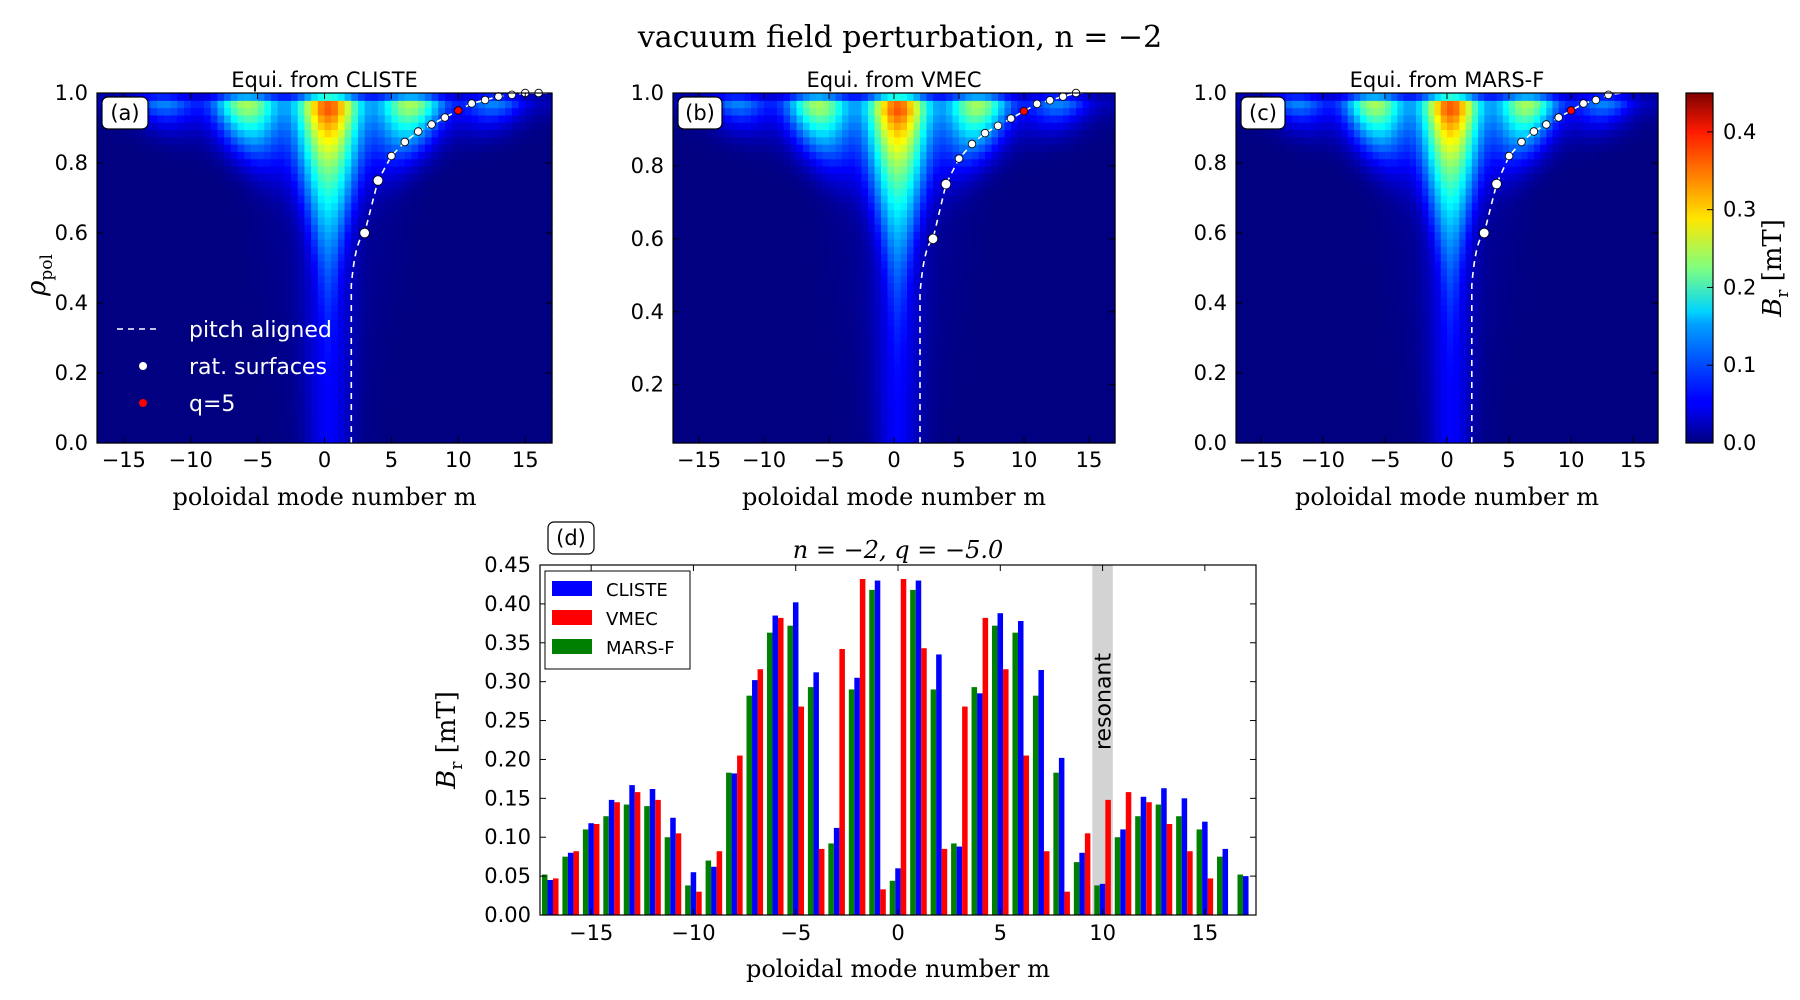 The width and height of the screenshot is (1800, 1000). I want to click on x-tick-label: 10, so click(458, 460).